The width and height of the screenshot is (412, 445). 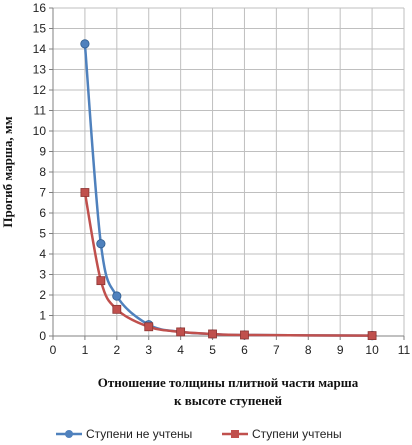 What do you see at coordinates (40, 90) in the screenshot?
I see `y-tick-label-12: 12` at bounding box center [40, 90].